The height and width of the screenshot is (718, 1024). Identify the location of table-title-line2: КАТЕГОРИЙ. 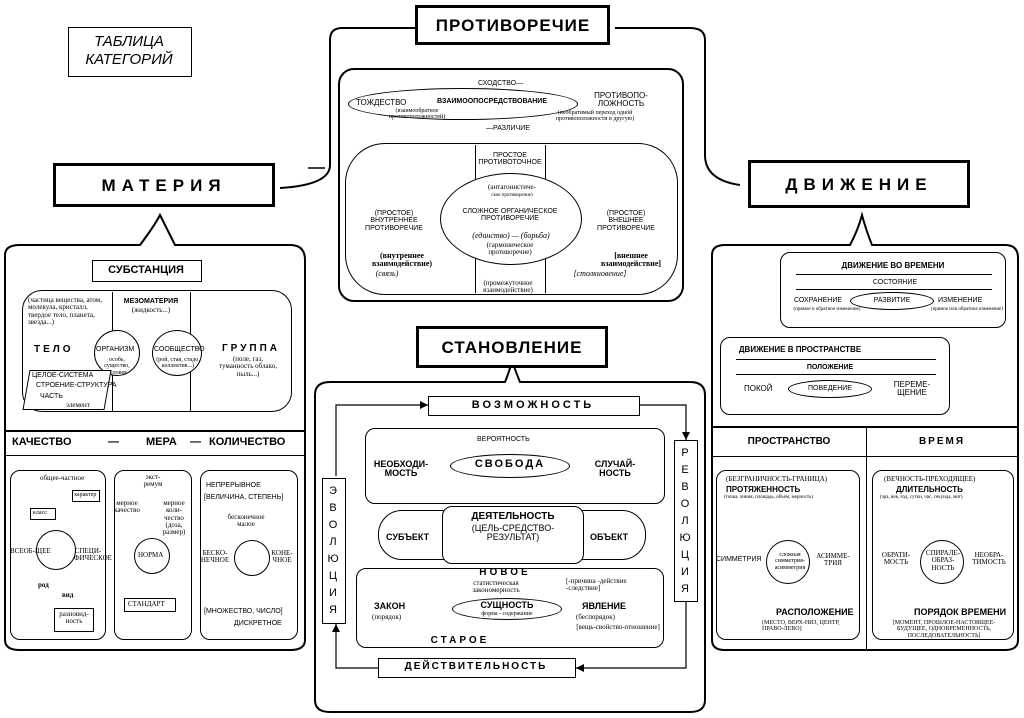
(129, 59).